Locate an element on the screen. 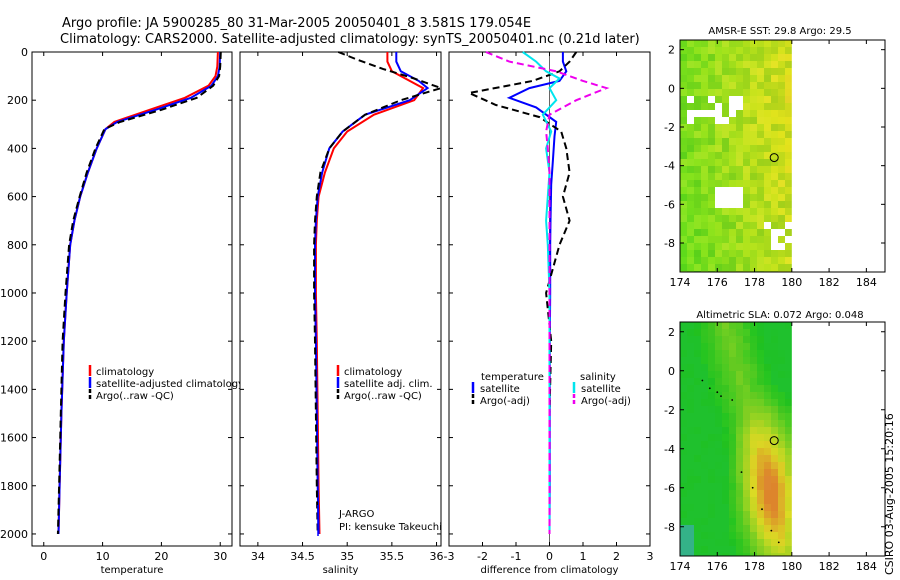 This screenshot has height=580, width=900. y-tick-label: 1600 is located at coordinates (14, 438).